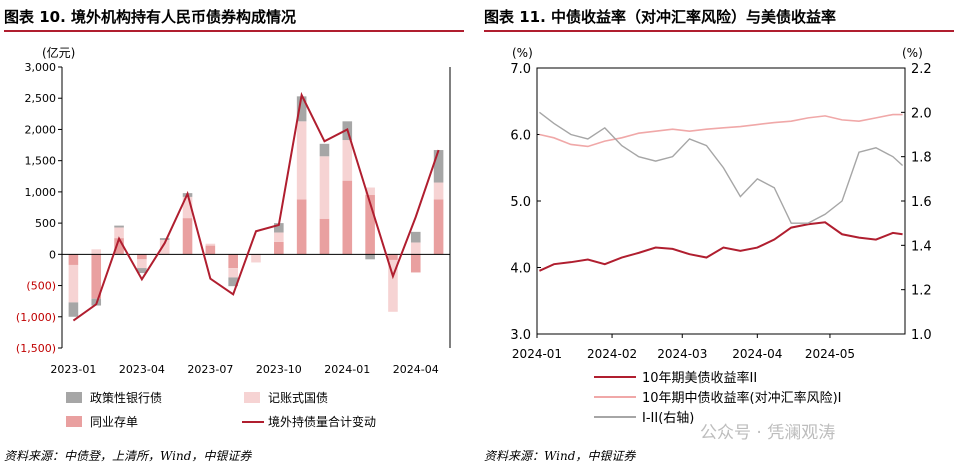 The width and height of the screenshot is (960, 469). What do you see at coordinates (520, 269) in the screenshot?
I see `left-y-tick-label: 4.0` at bounding box center [520, 269].